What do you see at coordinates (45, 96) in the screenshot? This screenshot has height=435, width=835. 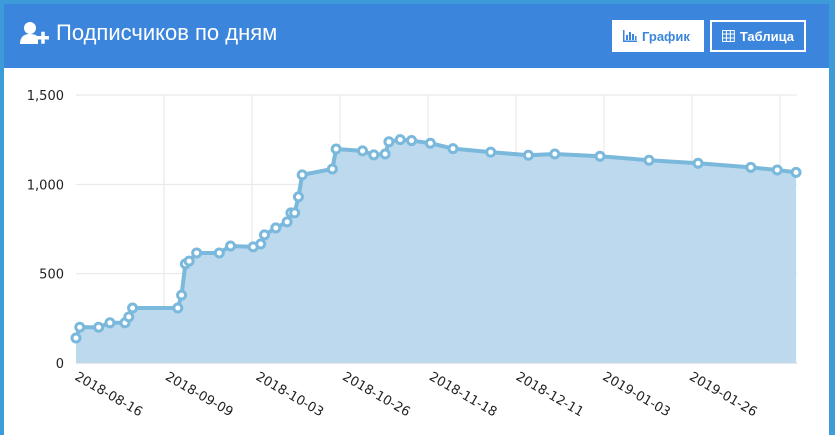 I see `y-tick-label: 1,500` at bounding box center [45, 96].